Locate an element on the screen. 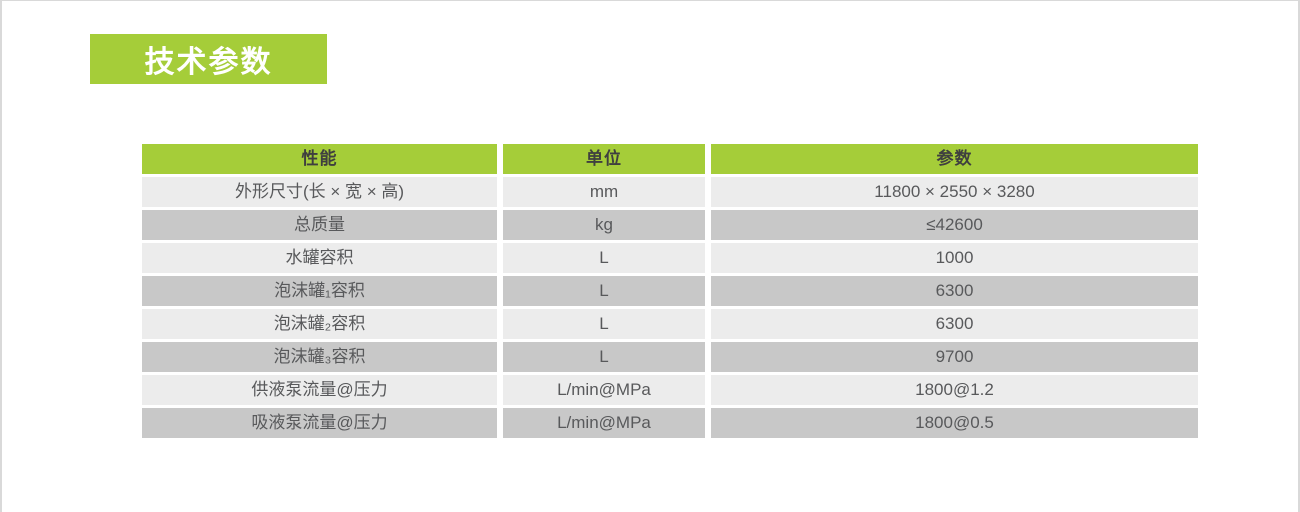 This screenshot has width=1300, height=512. section-title-badge: 技术参数 is located at coordinates (208, 59).